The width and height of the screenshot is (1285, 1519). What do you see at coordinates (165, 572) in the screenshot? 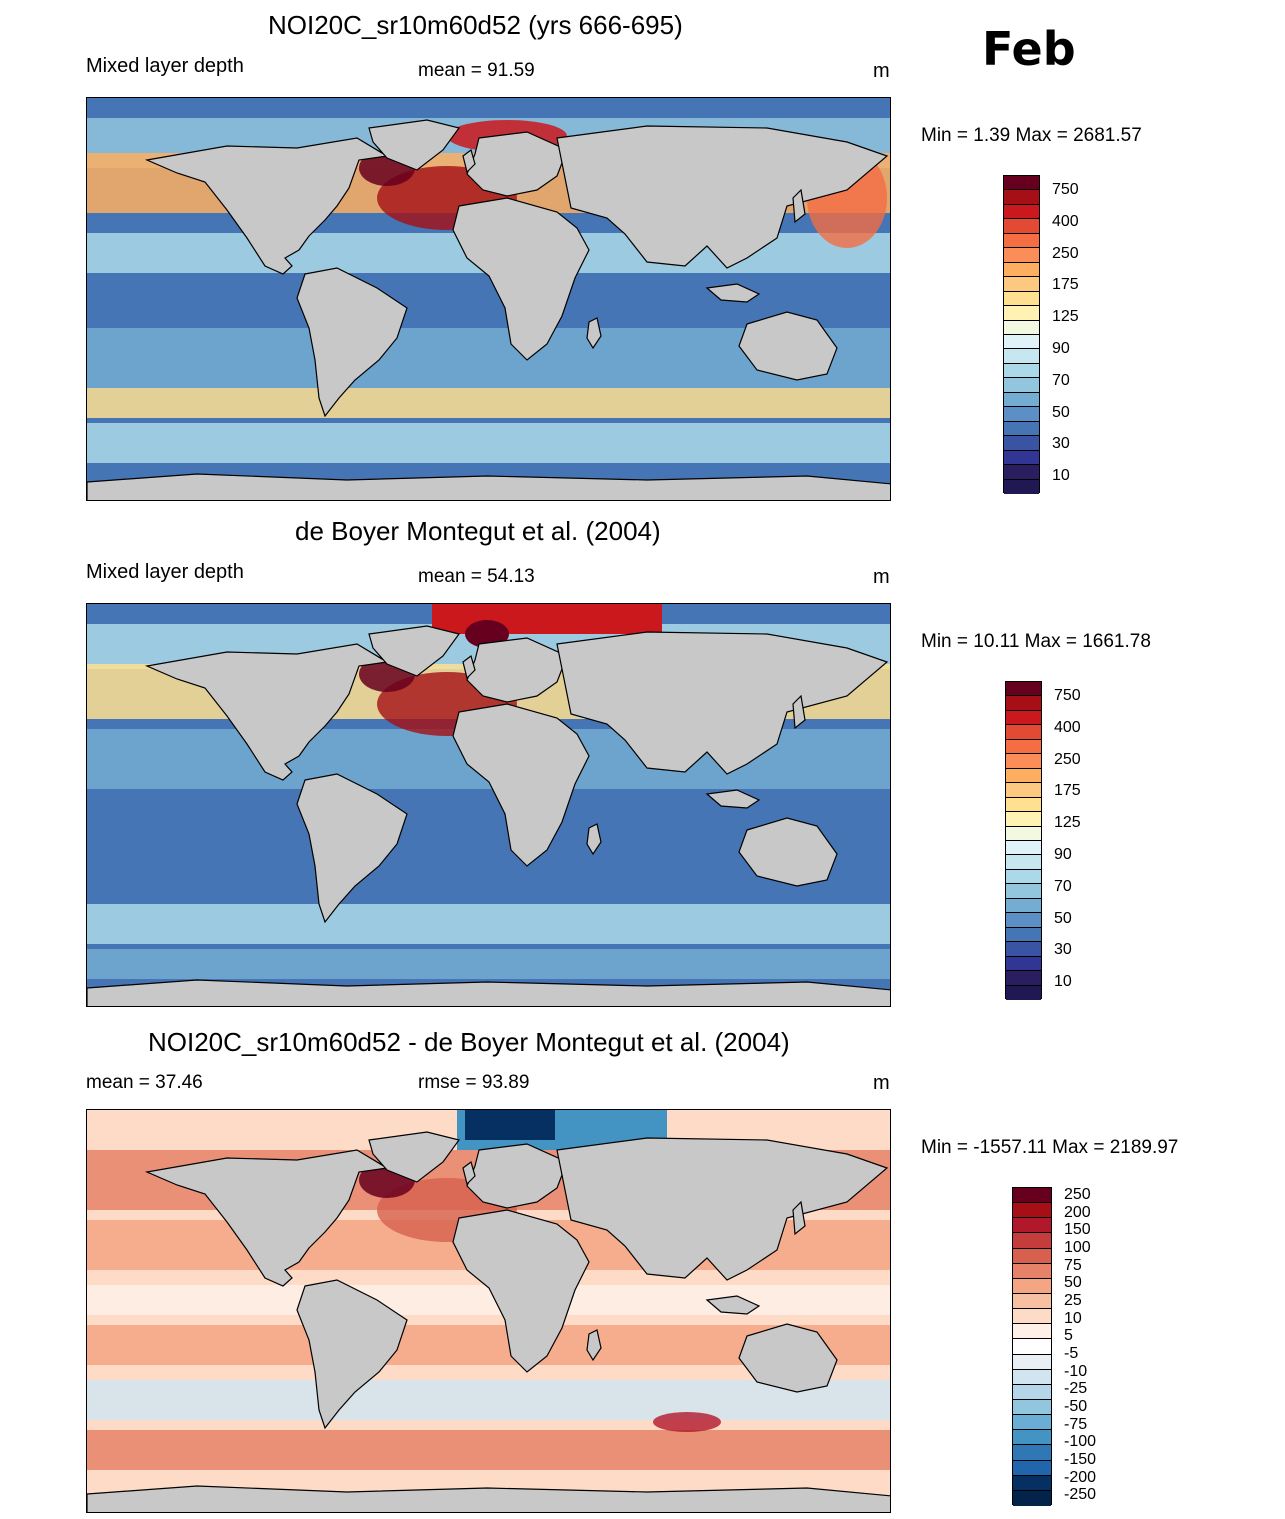
I see `panel-2-left-label: Mixed layer depth` at bounding box center [165, 572].